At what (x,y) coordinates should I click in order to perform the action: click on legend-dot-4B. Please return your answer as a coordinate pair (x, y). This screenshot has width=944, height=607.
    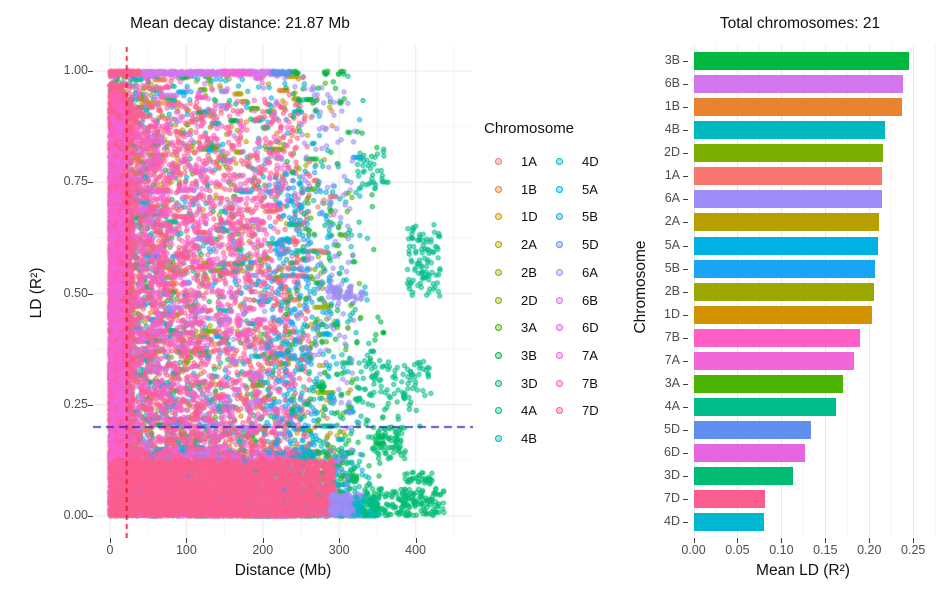
    Looking at the image, I should click on (498, 438).